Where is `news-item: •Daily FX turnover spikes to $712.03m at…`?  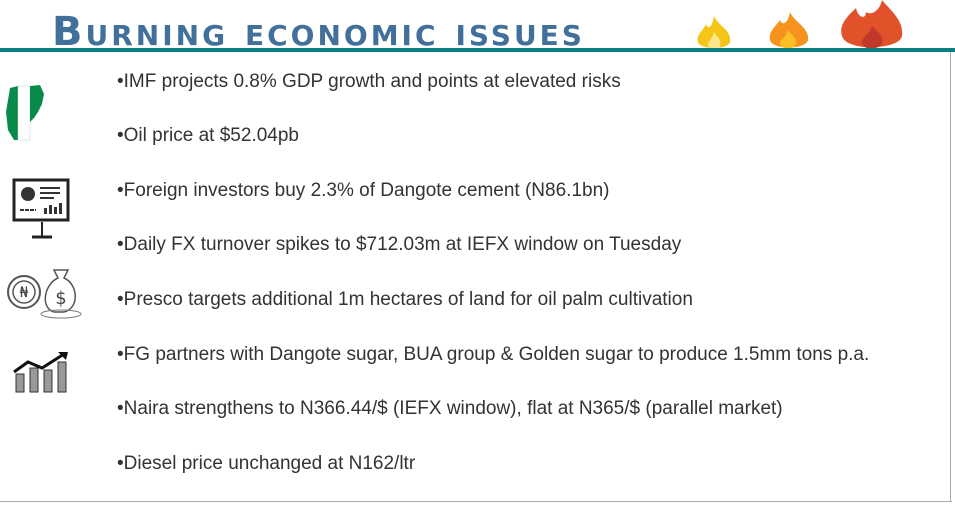
news-item: •Daily FX turnover spikes to $712.03m at… is located at coordinates (399, 244).